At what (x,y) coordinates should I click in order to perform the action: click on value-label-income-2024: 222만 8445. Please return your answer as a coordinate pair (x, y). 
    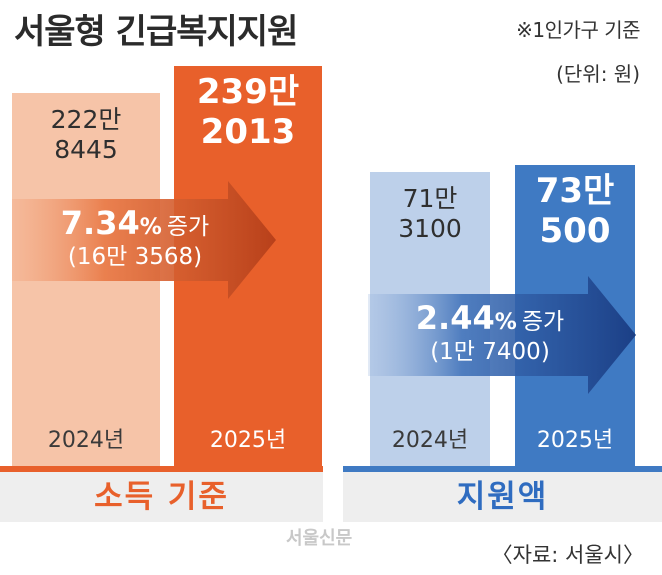
    Looking at the image, I should click on (86, 134).